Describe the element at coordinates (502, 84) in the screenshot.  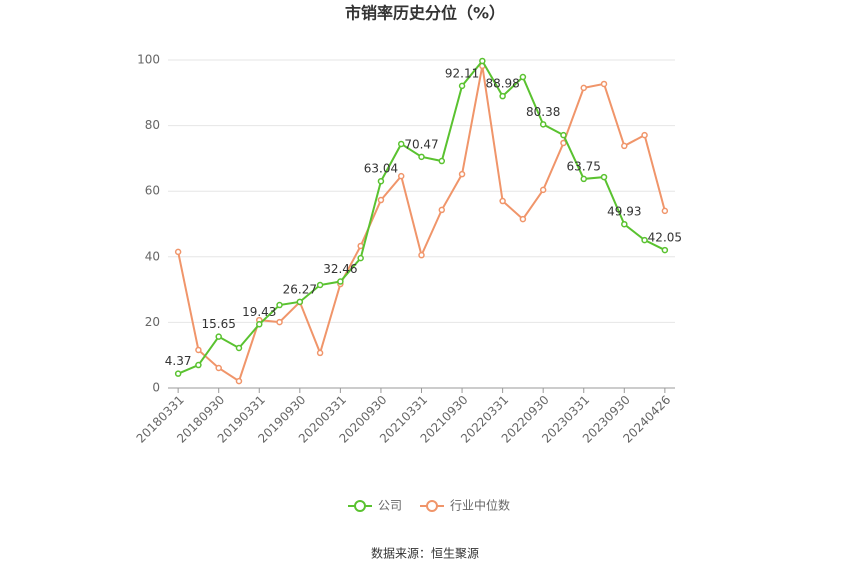
I see `data-label: 88.98` at that location.